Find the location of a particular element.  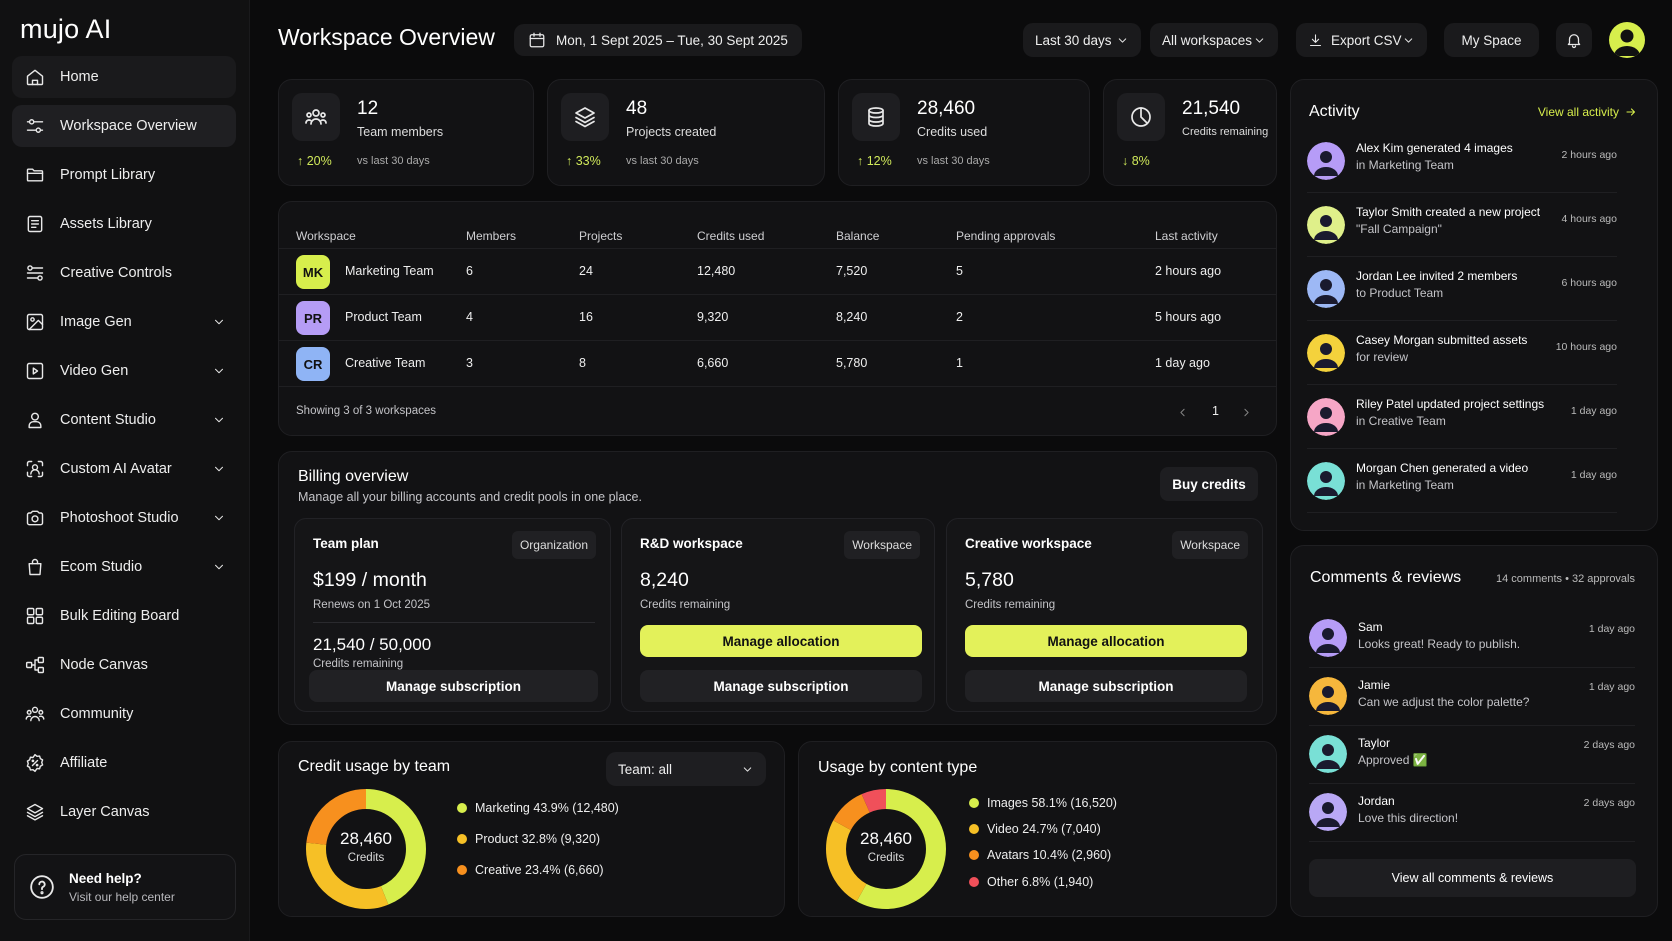

view-all-comments-button: View all comments & reviews is located at coordinates (1472, 878).